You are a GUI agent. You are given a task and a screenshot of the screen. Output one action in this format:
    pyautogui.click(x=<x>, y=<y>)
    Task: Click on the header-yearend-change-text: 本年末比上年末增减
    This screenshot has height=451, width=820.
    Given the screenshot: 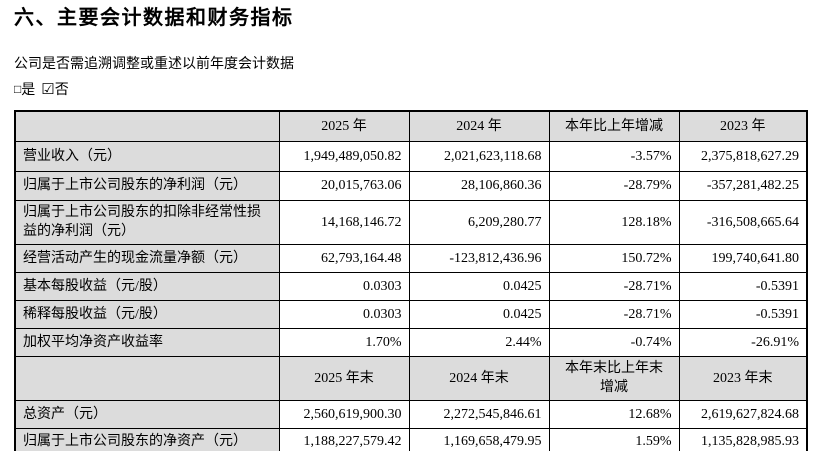 What is the action you would take?
    pyautogui.click(x=614, y=378)
    